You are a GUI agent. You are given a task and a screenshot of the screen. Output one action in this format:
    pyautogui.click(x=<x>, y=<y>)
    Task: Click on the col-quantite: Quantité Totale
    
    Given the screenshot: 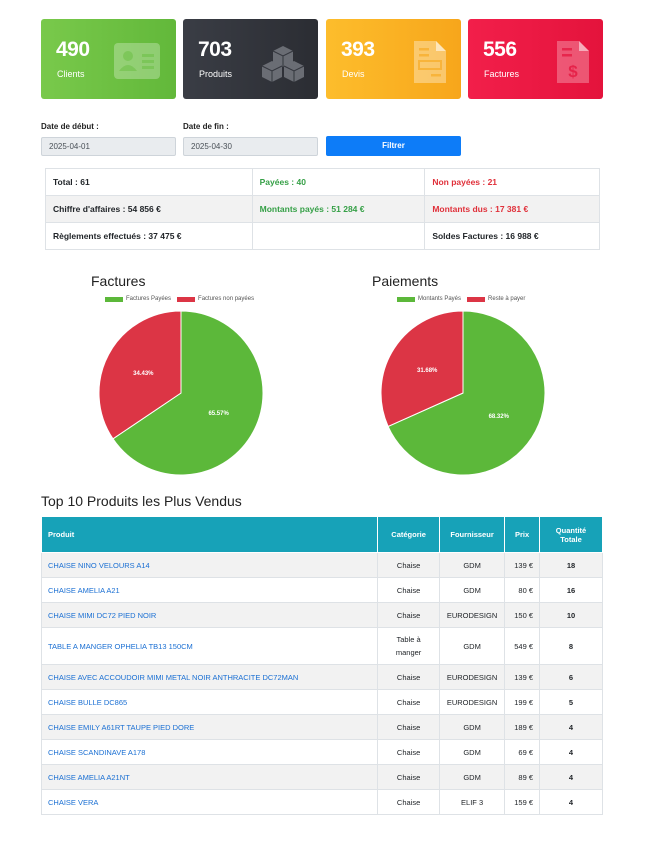 What is the action you would take?
    pyautogui.click(x=571, y=534)
    